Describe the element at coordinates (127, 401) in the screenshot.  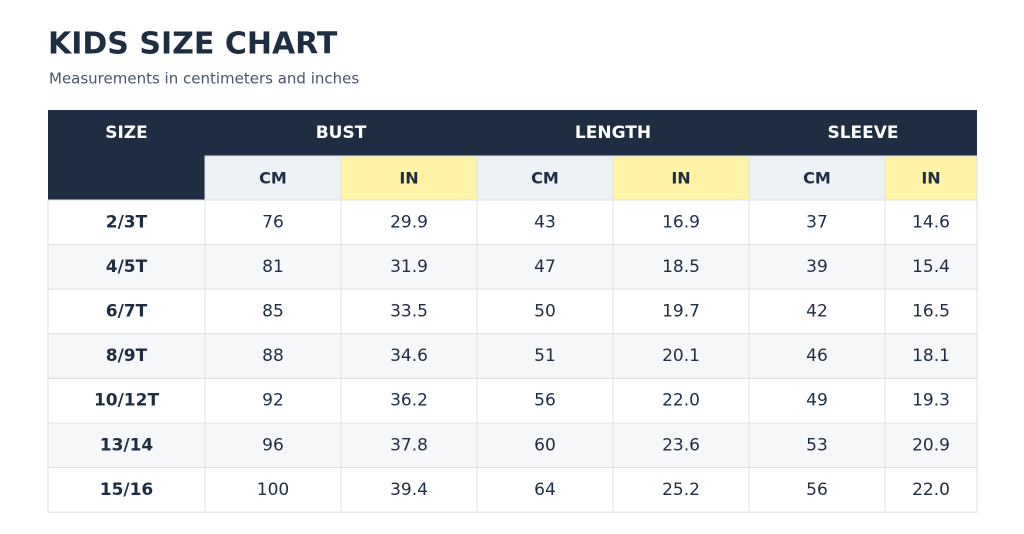
I see `size-label: 10/12T` at that location.